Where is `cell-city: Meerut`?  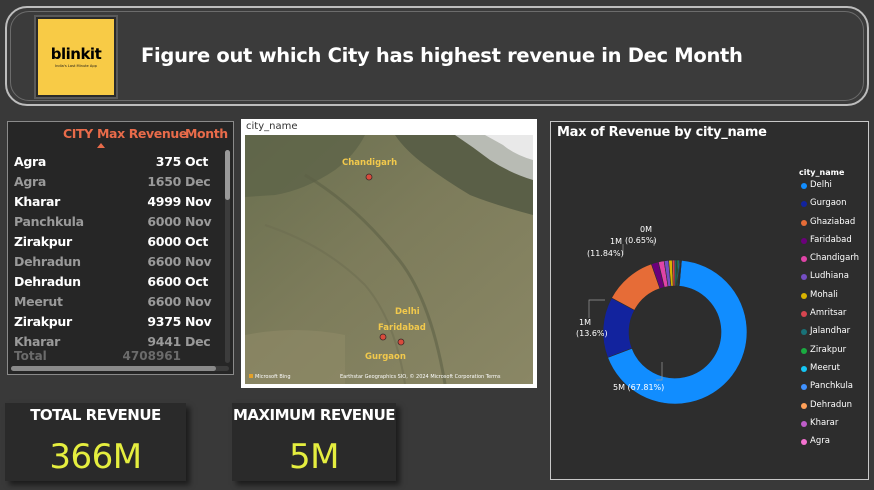
cell-city: Meerut is located at coordinates (38, 301).